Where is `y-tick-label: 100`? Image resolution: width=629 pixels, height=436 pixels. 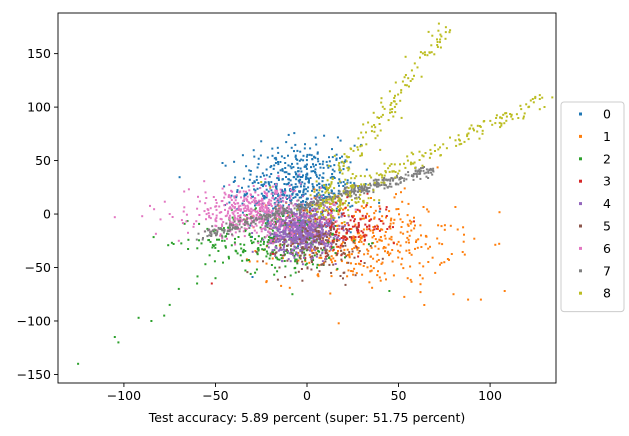
y-tick-label: 100 is located at coordinates (39, 107).